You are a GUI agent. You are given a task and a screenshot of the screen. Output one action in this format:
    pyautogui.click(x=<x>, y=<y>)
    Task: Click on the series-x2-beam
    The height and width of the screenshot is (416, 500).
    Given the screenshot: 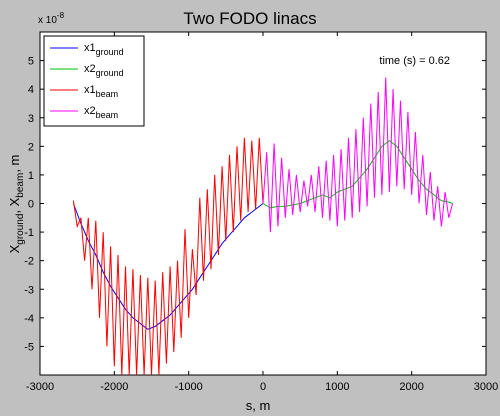 What is the action you would take?
    pyautogui.click(x=358, y=155)
    